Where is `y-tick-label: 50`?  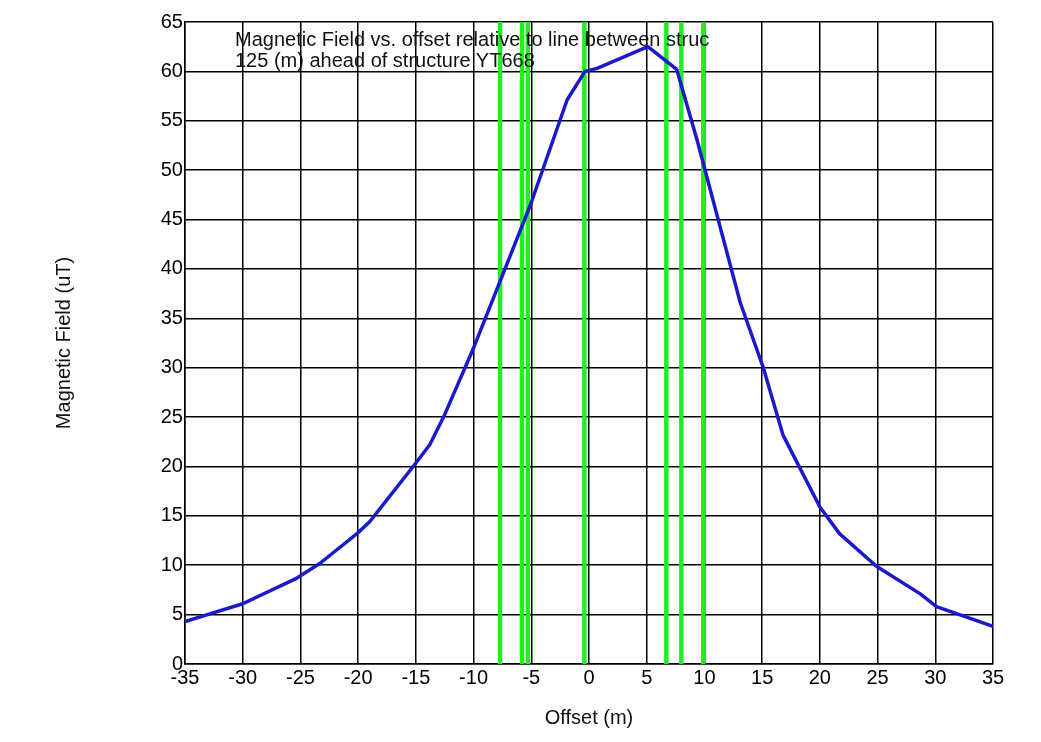 y-tick-label: 50 is located at coordinates (171, 168).